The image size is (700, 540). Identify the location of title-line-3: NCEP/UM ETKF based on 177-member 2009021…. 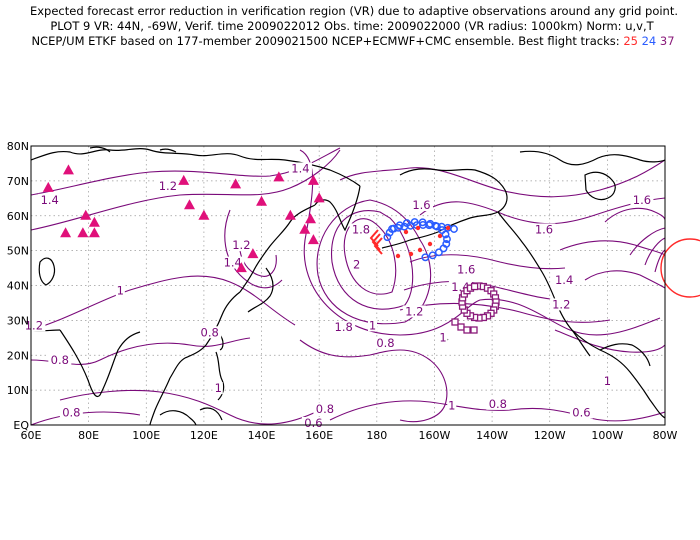
(350, 41).